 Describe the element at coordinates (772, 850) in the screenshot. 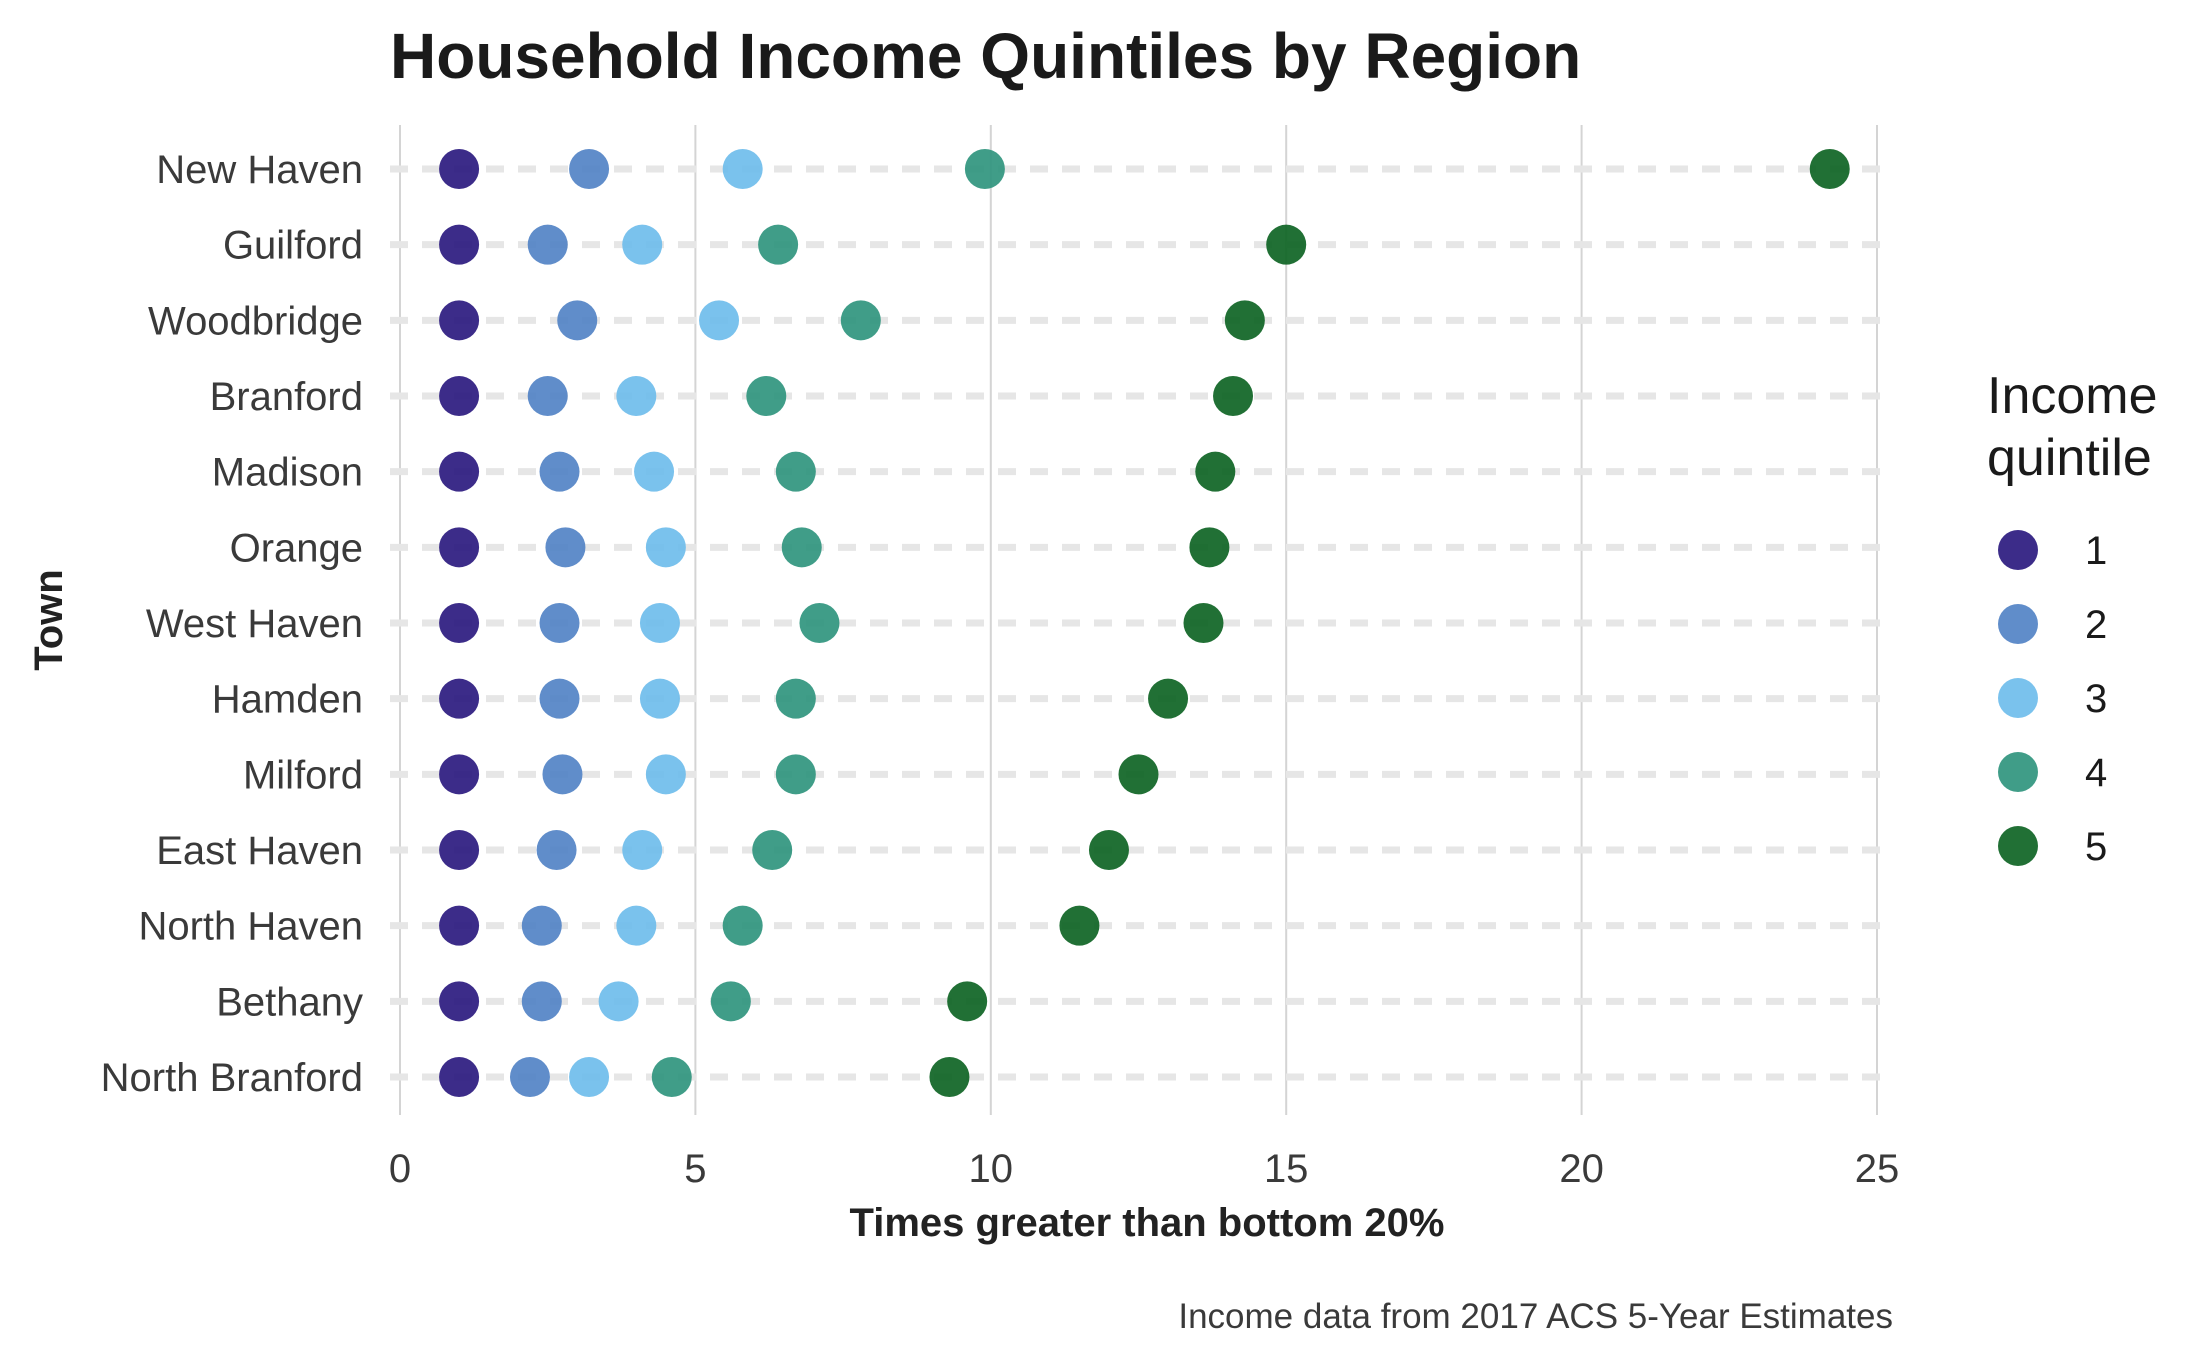

I see `point-q4-east-haven` at that location.